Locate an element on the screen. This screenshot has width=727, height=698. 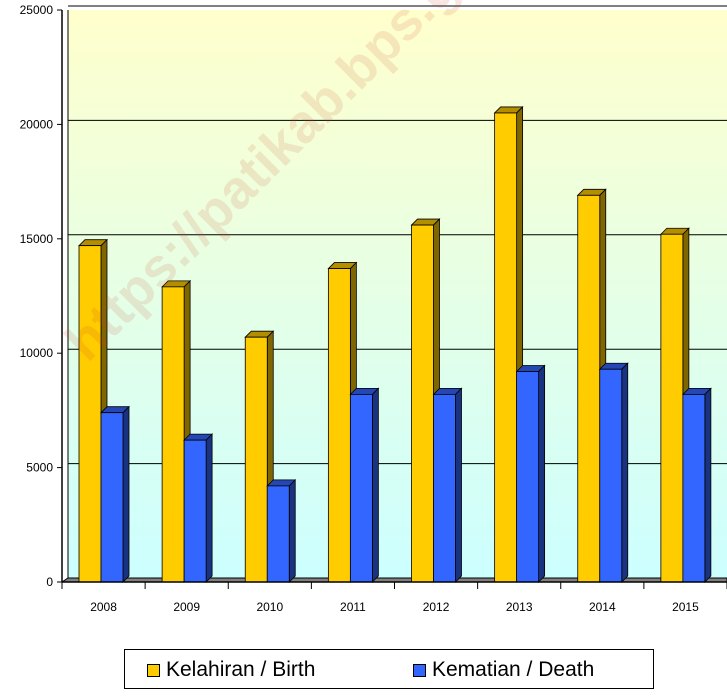
bar-2008-death is located at coordinates (115, 494).